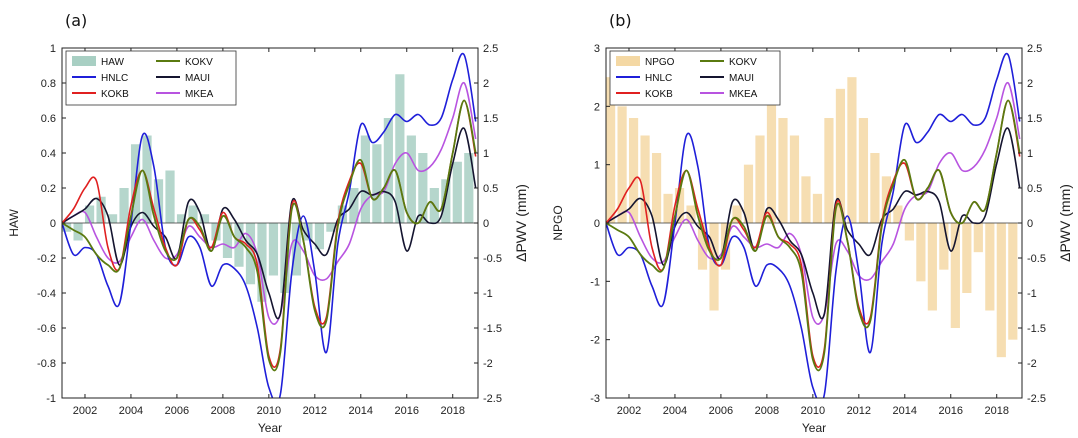 The height and width of the screenshot is (438, 1078). I want to click on panel-label: (b), so click(620, 20).